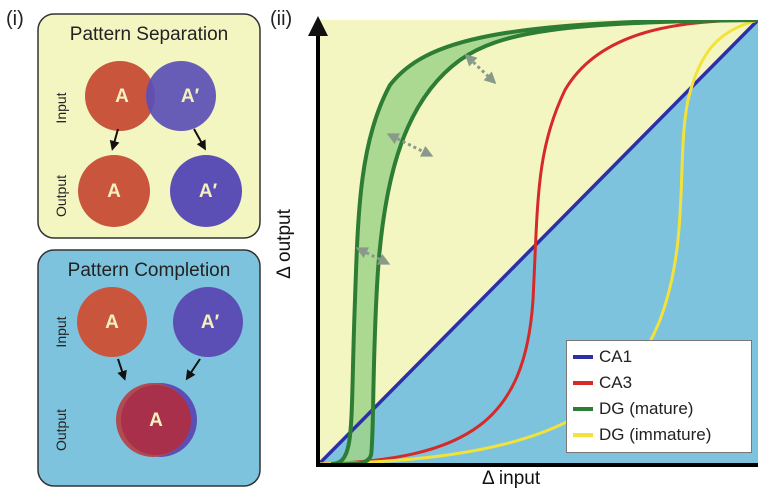 The image size is (759, 493). What do you see at coordinates (284, 244) in the screenshot?
I see `y-axis-label: Δ output` at bounding box center [284, 244].